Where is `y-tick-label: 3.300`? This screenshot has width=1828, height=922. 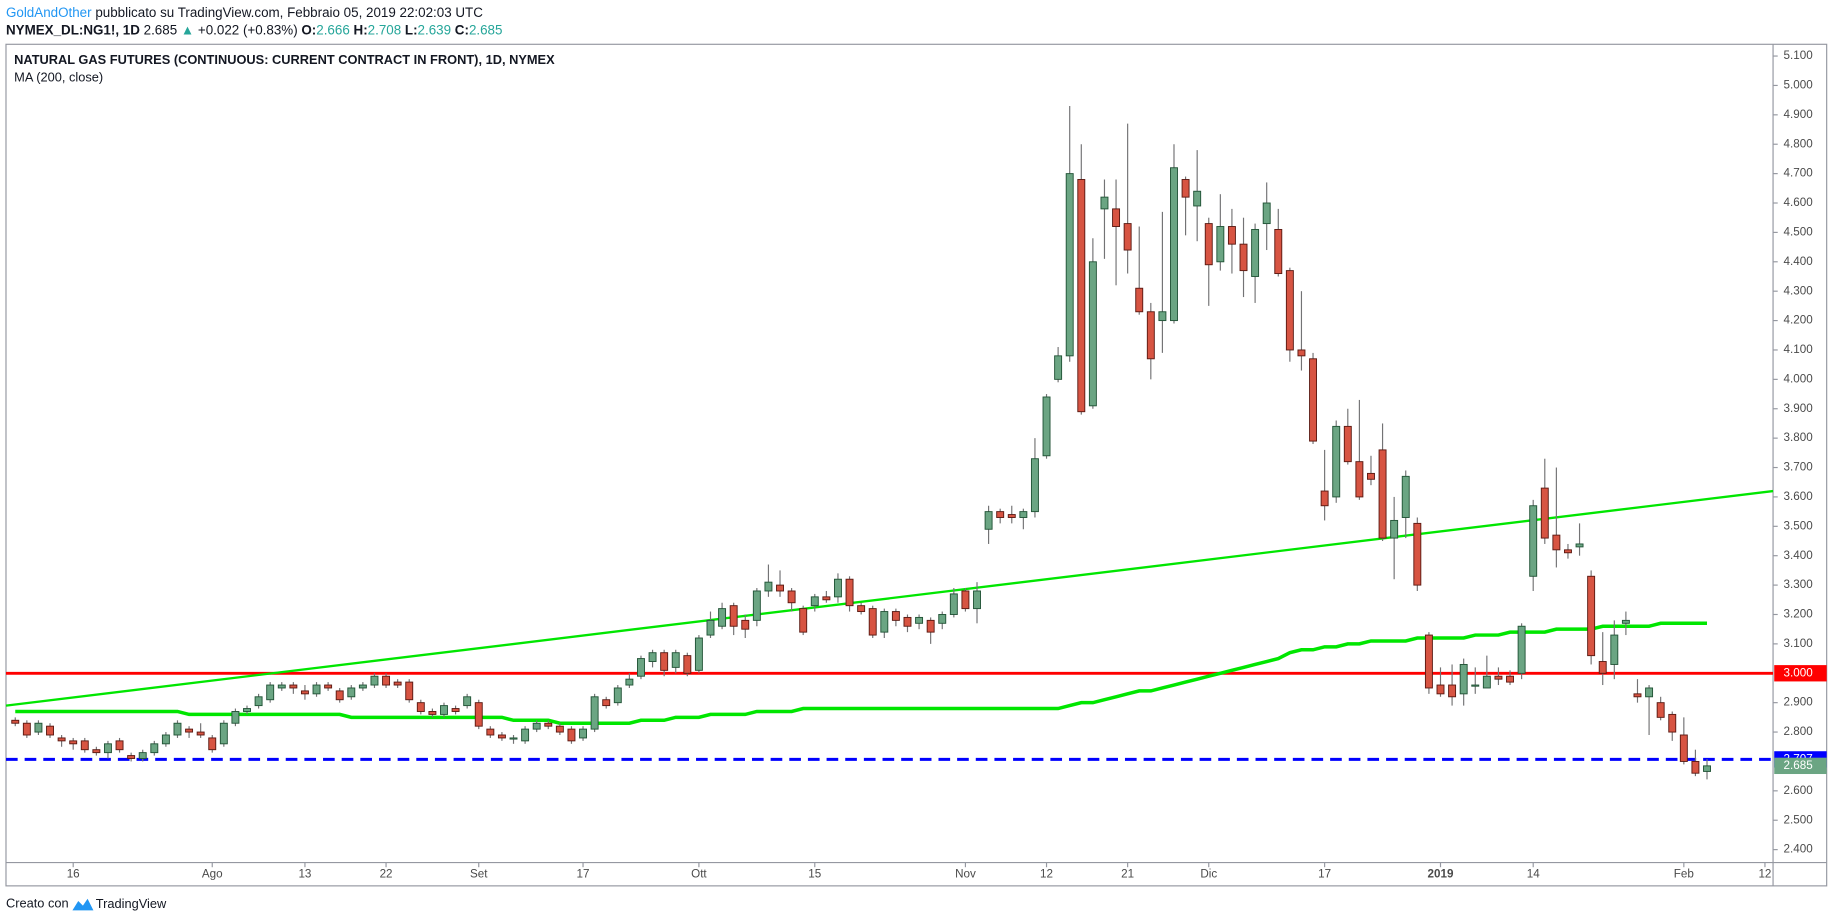
y-tick-label: 3.300 is located at coordinates (1799, 584).